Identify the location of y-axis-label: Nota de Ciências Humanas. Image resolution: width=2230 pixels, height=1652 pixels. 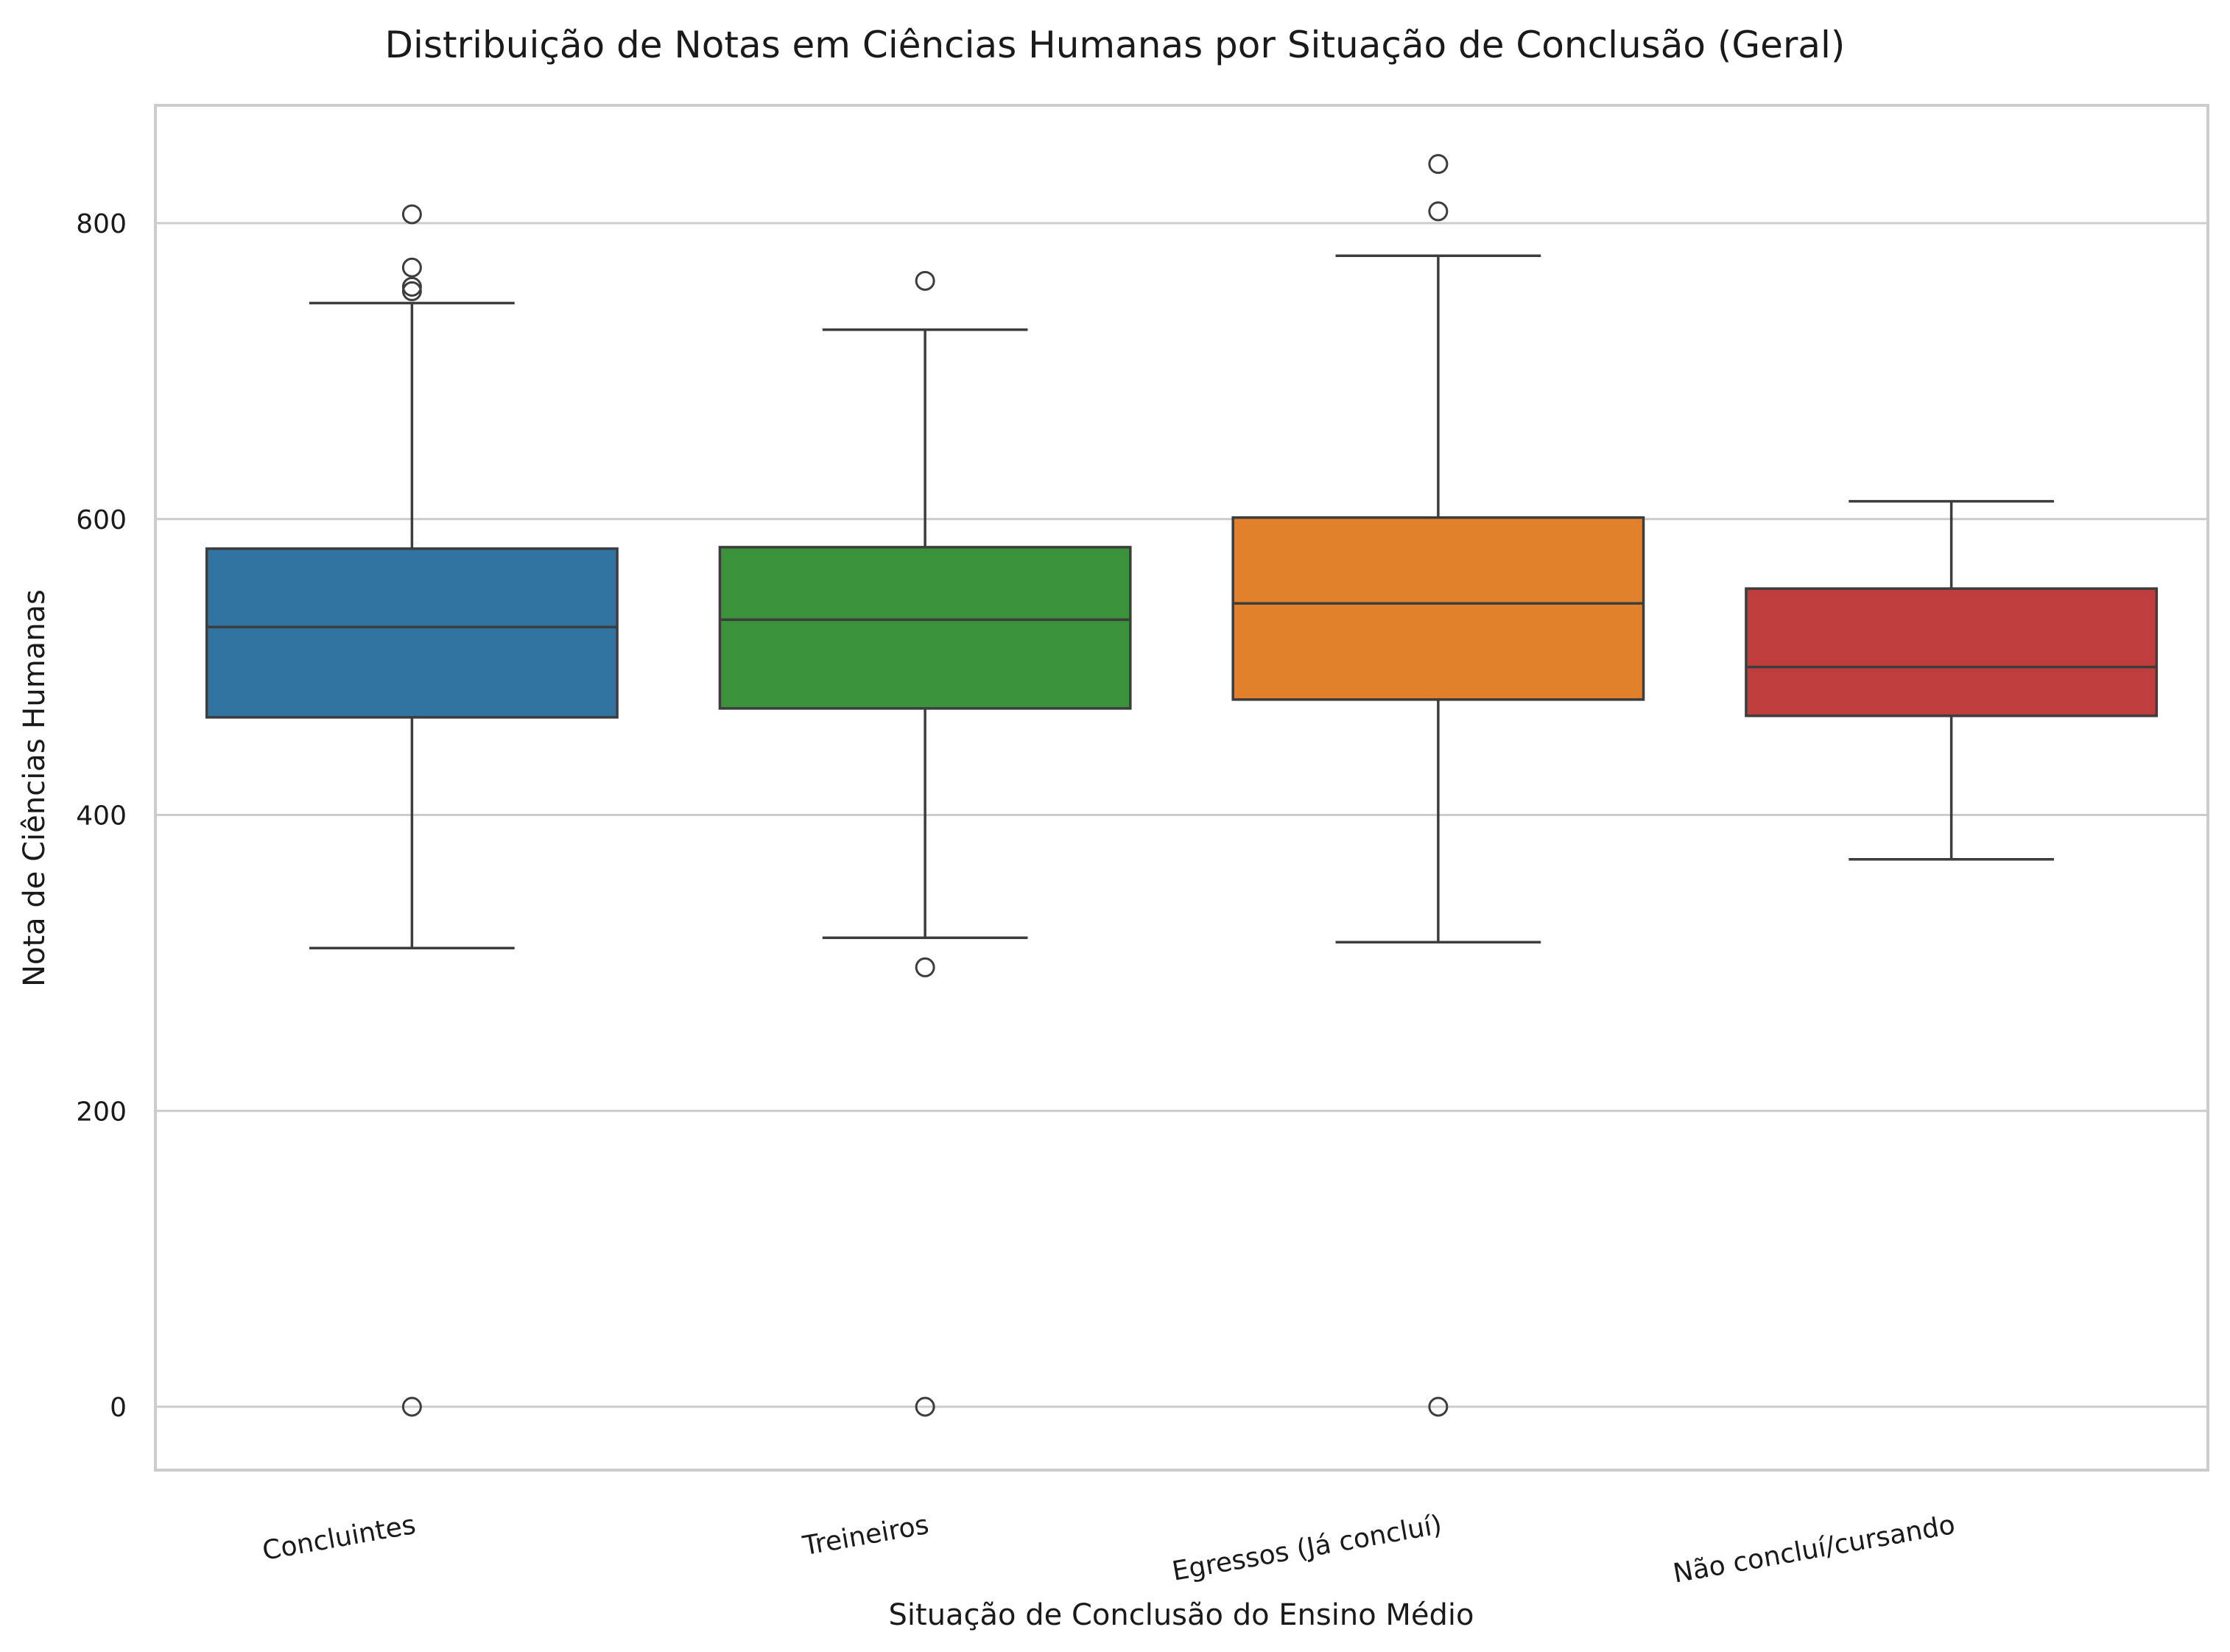
(35, 788).